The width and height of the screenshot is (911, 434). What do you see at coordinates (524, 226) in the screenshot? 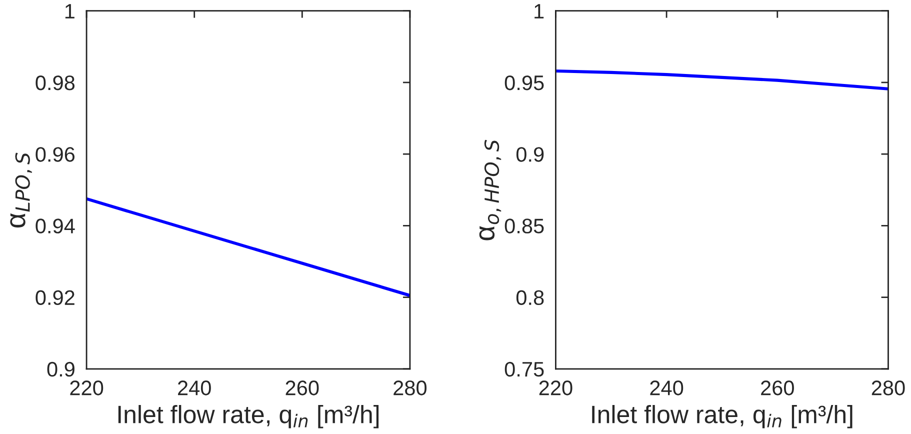
I see `y-tick-label: 0.85` at bounding box center [524, 226].